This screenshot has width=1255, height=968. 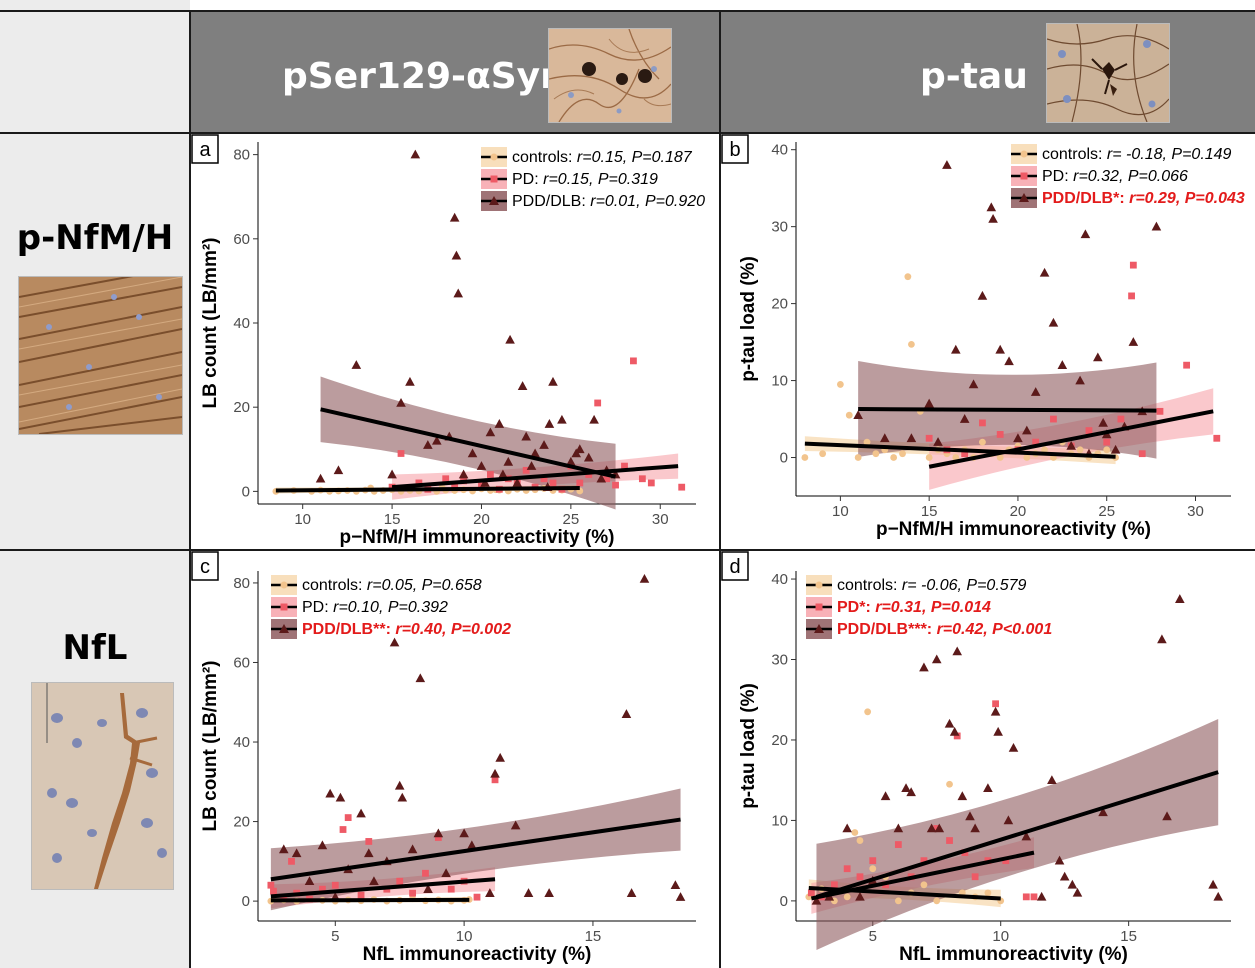 What do you see at coordinates (600, 179) in the screenshot?
I see `legend-statistic: r=0.15, P=0.319` at bounding box center [600, 179].